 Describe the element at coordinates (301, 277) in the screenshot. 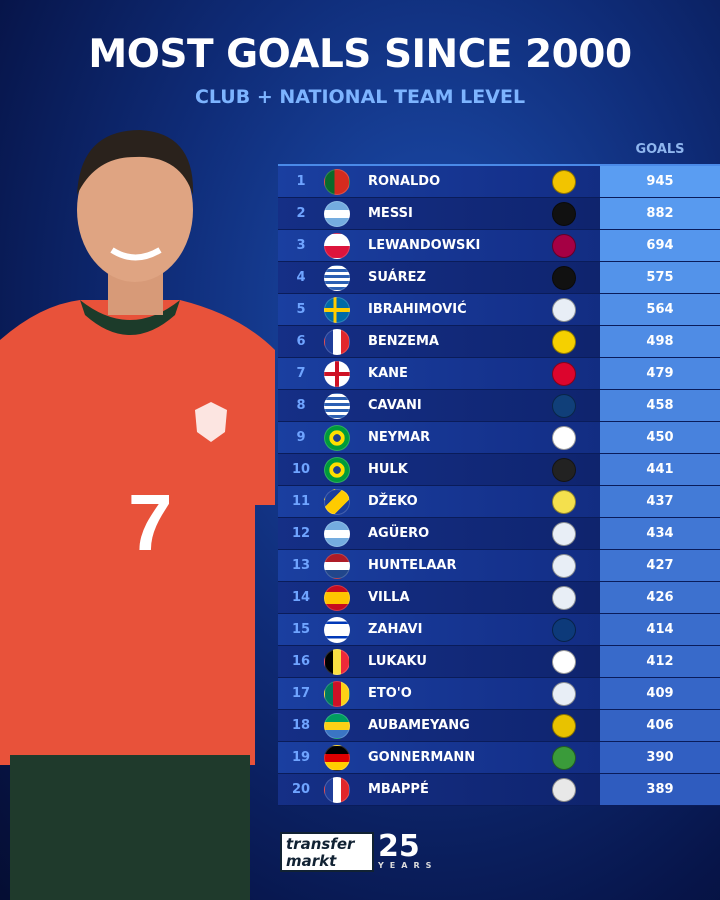

I see `rank: 4` at that location.